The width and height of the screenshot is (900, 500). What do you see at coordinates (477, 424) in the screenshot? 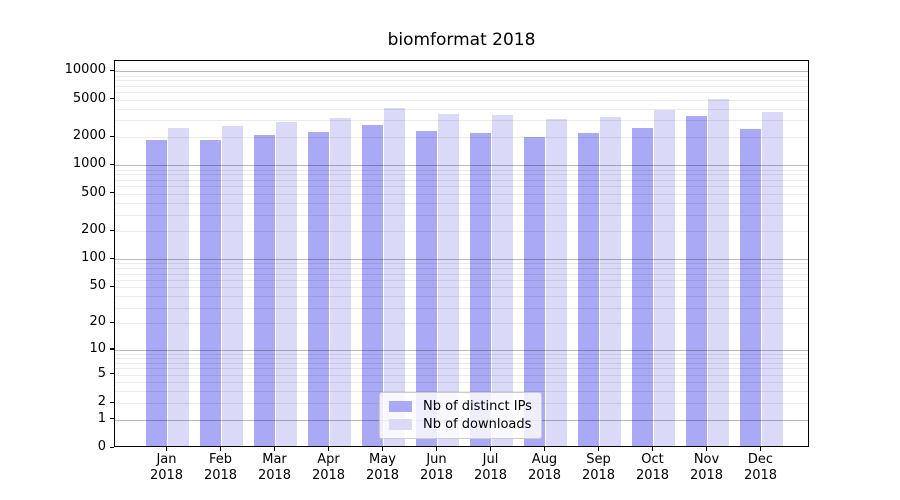
I see `legend-label-downloads: Nb of downloads` at bounding box center [477, 424].